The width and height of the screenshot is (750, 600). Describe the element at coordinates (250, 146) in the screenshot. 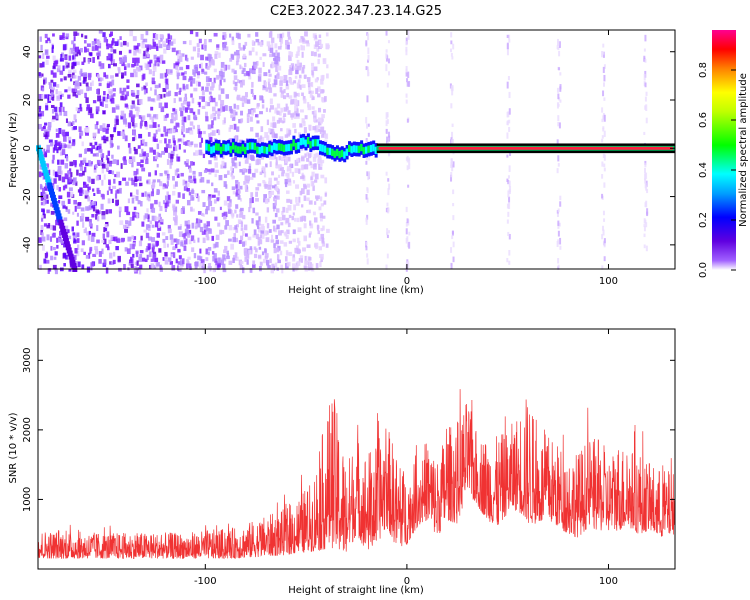

I see `spectral-ridge-cell` at that location.